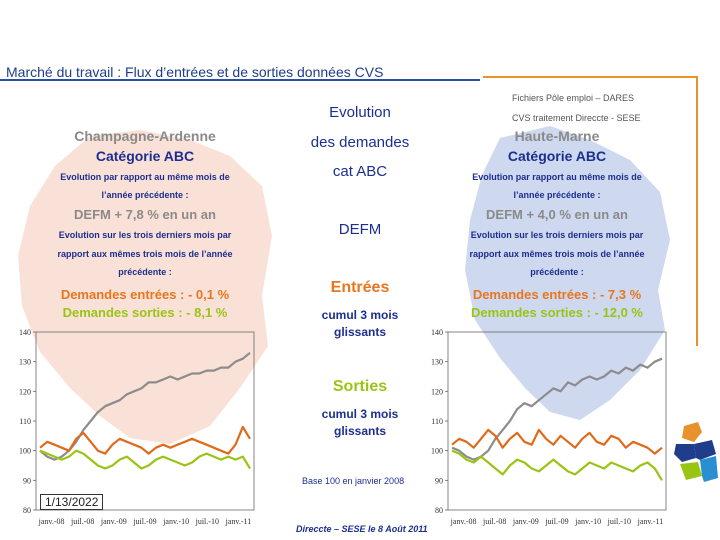 The image size is (720, 540). Describe the element at coordinates (145, 156) in the screenshot. I see `left-category: Catégorie ABC` at that location.